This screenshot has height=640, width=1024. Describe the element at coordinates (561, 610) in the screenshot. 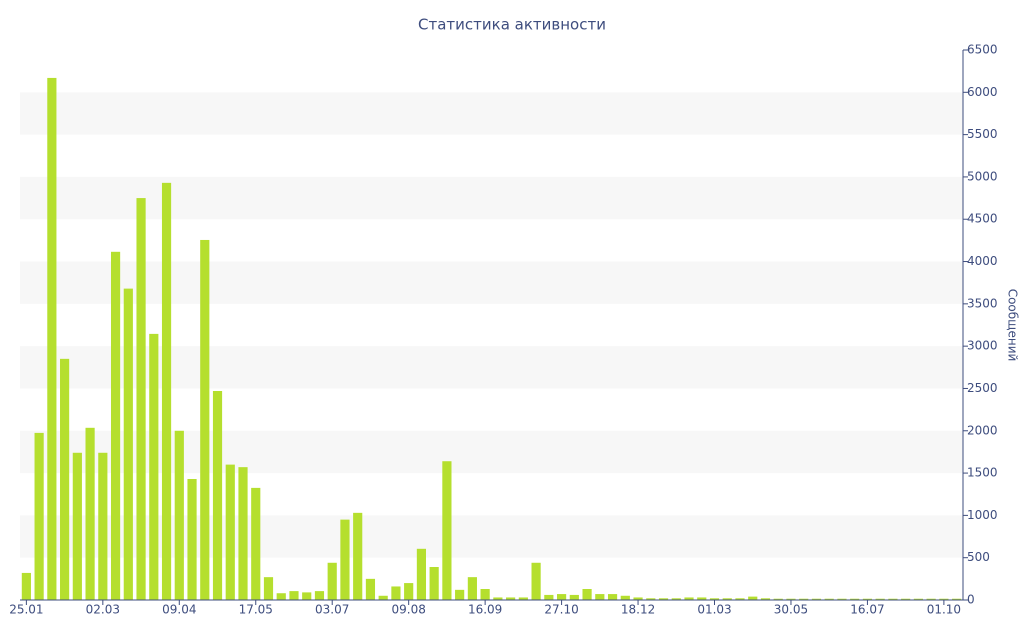

I see `x-tick-label: 27.10` at that location.